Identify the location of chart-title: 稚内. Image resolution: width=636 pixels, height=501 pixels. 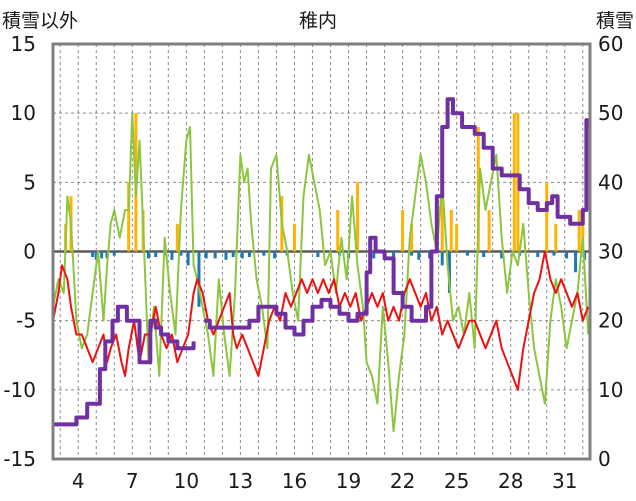
(318, 21).